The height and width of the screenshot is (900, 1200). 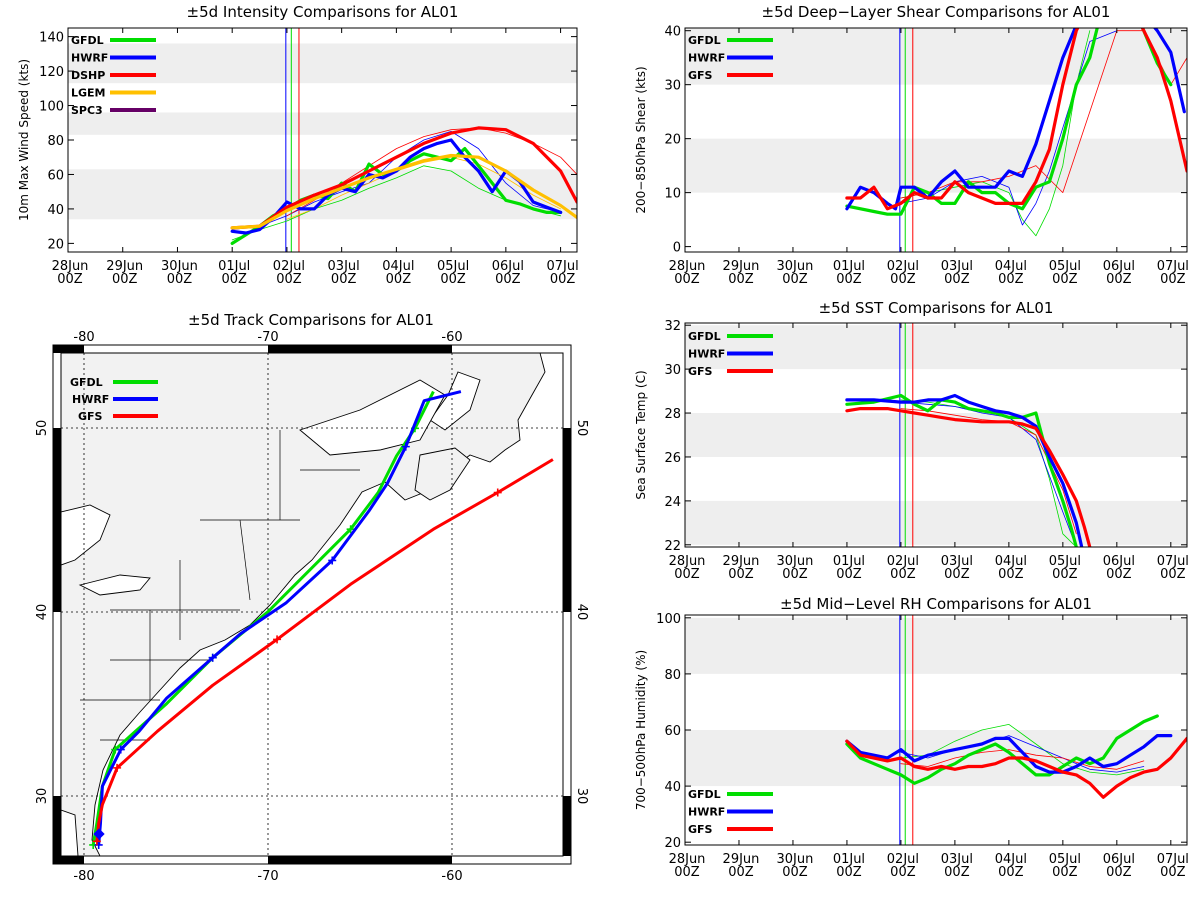 What do you see at coordinates (451, 337) in the screenshot?
I see `map-lon-label-top: -60` at bounding box center [451, 337].